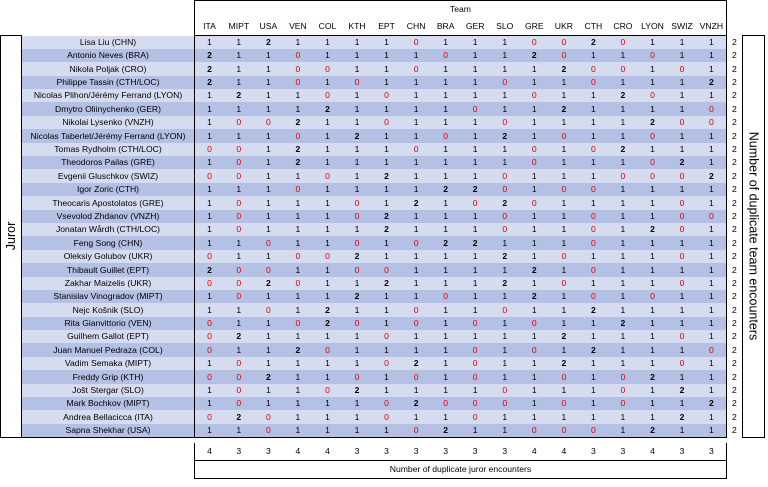 The image size is (768, 487). Describe the element at coordinates (383, 310) in the screenshot. I see `juror-row: Nejc Košnik (SLO) 1 1 0 1 2 1 1 0 1 1 0 1 1 2 1 1 1 1 2` at that location.